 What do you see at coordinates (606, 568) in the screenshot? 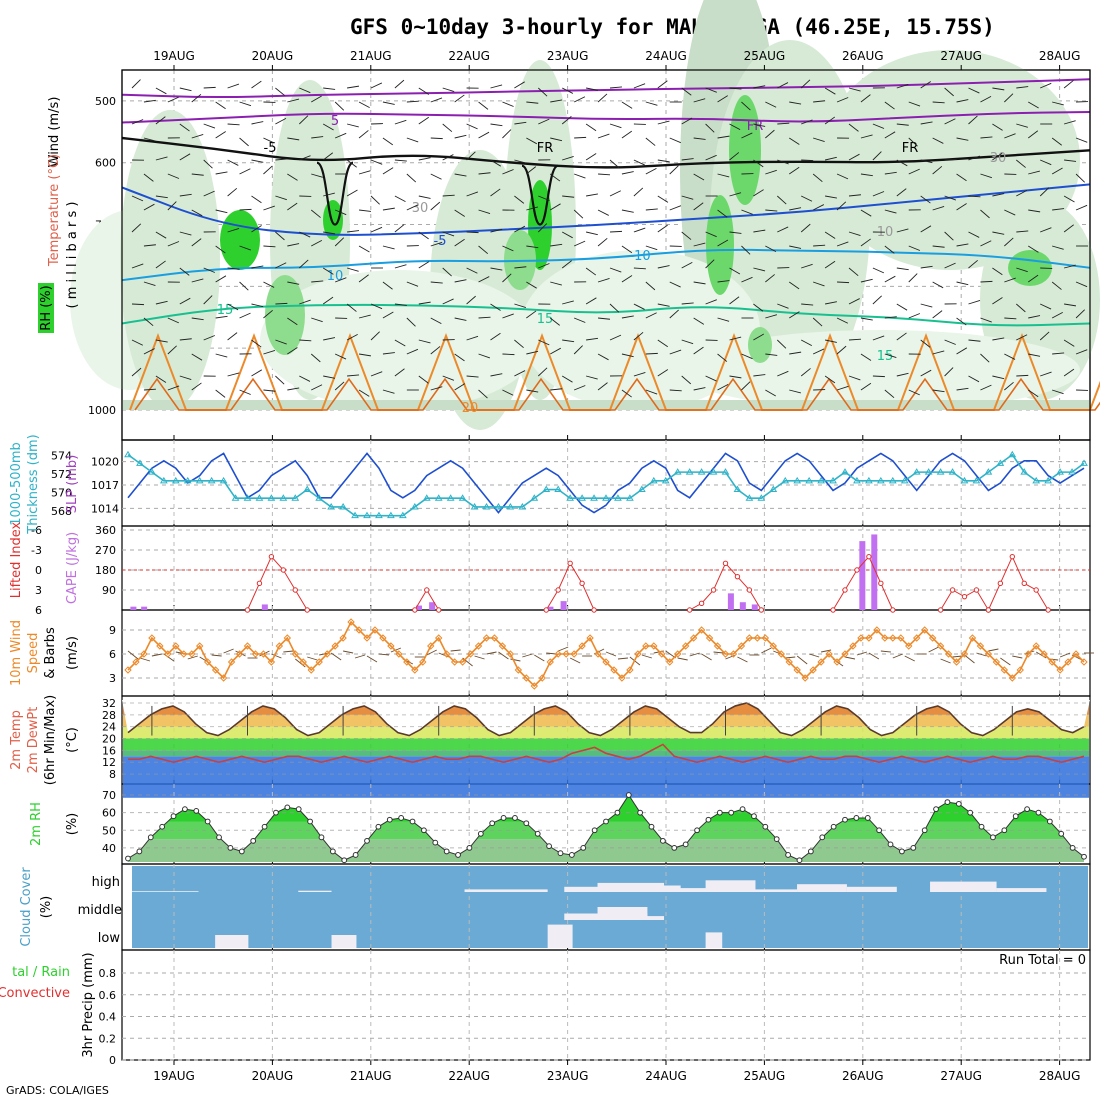
I see `cape-li-panel` at bounding box center [606, 568].